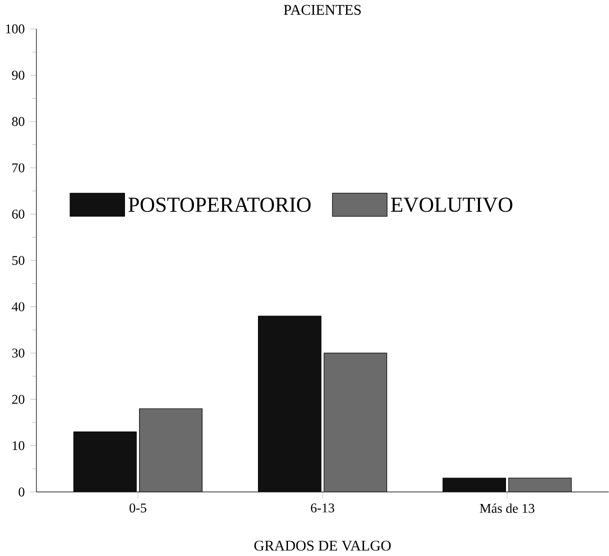  Describe the element at coordinates (322, 508) in the screenshot. I see `x-tick-label: 6-13` at that location.